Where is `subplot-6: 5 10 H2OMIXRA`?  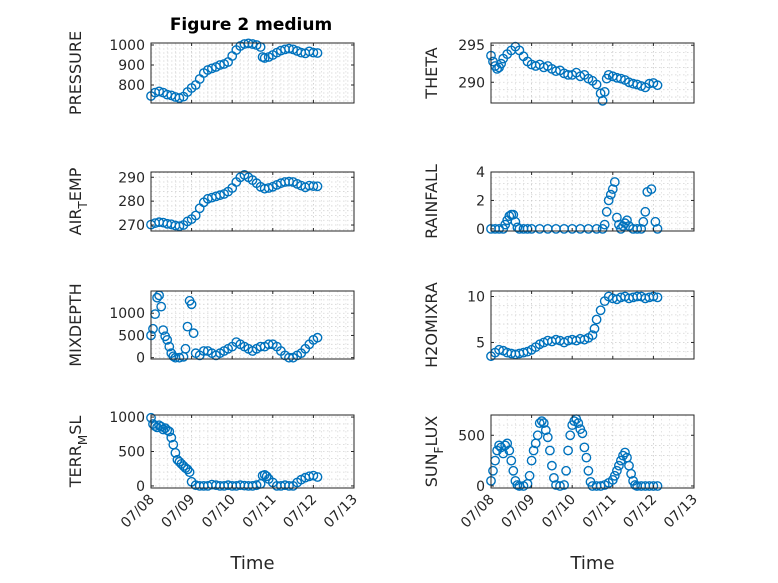
subplot-6: 5 10 H2OMIXRA is located at coordinates (558, 325).